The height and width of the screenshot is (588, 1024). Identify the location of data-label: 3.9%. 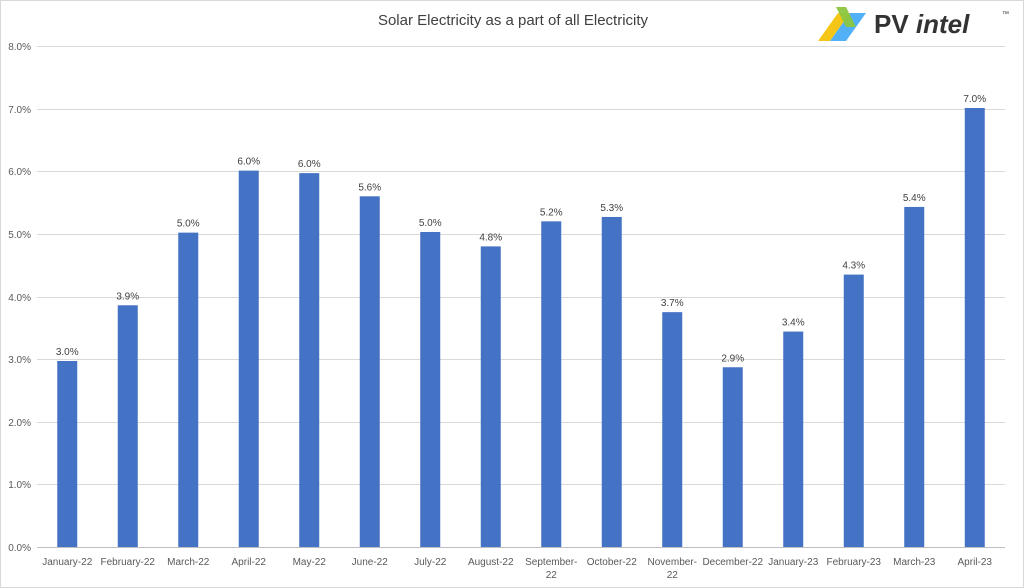
(127, 296).